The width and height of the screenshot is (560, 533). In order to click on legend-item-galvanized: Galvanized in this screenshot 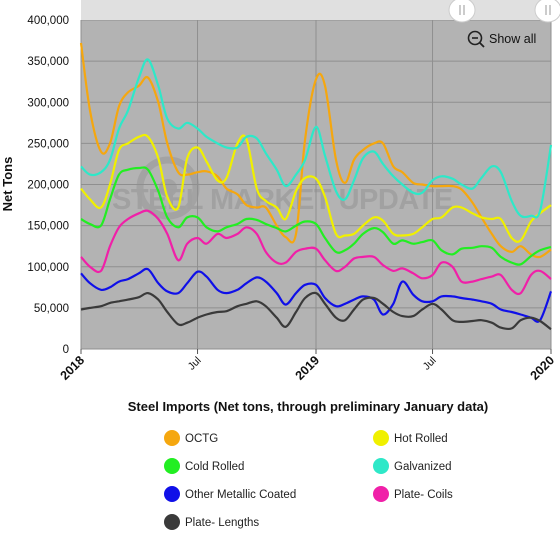, I will do `click(412, 466)`.